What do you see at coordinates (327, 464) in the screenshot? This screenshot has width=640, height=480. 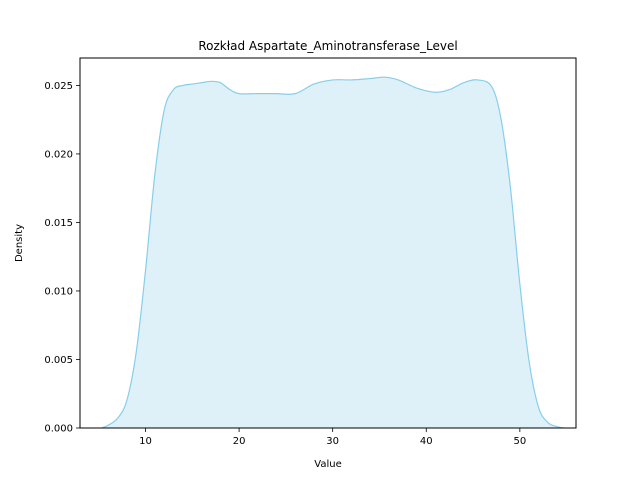 I see `x-axis-label: Value` at bounding box center [327, 464].